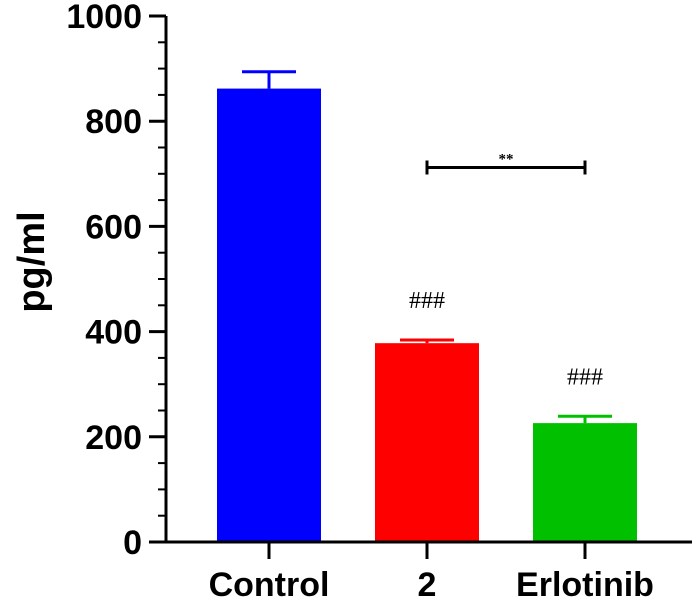  What do you see at coordinates (113, 438) in the screenshot?
I see `y-tick-label: 200` at bounding box center [113, 438].